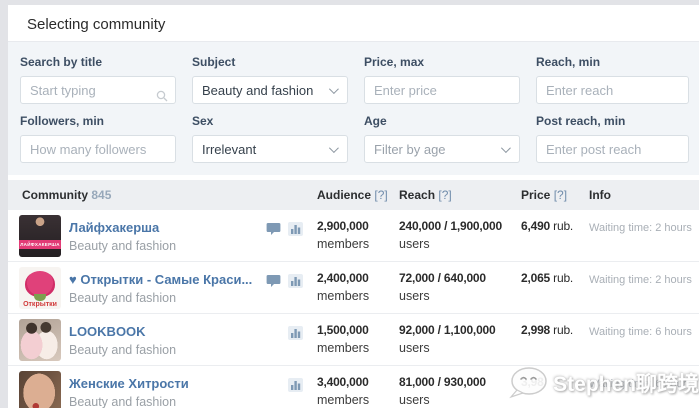  I want to click on subject-label: Subject, so click(214, 62).